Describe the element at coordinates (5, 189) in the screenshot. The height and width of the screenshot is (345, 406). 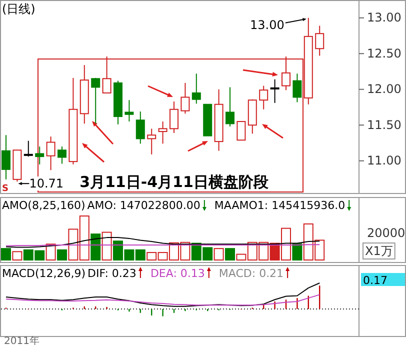
I see `annotation: S` at that location.